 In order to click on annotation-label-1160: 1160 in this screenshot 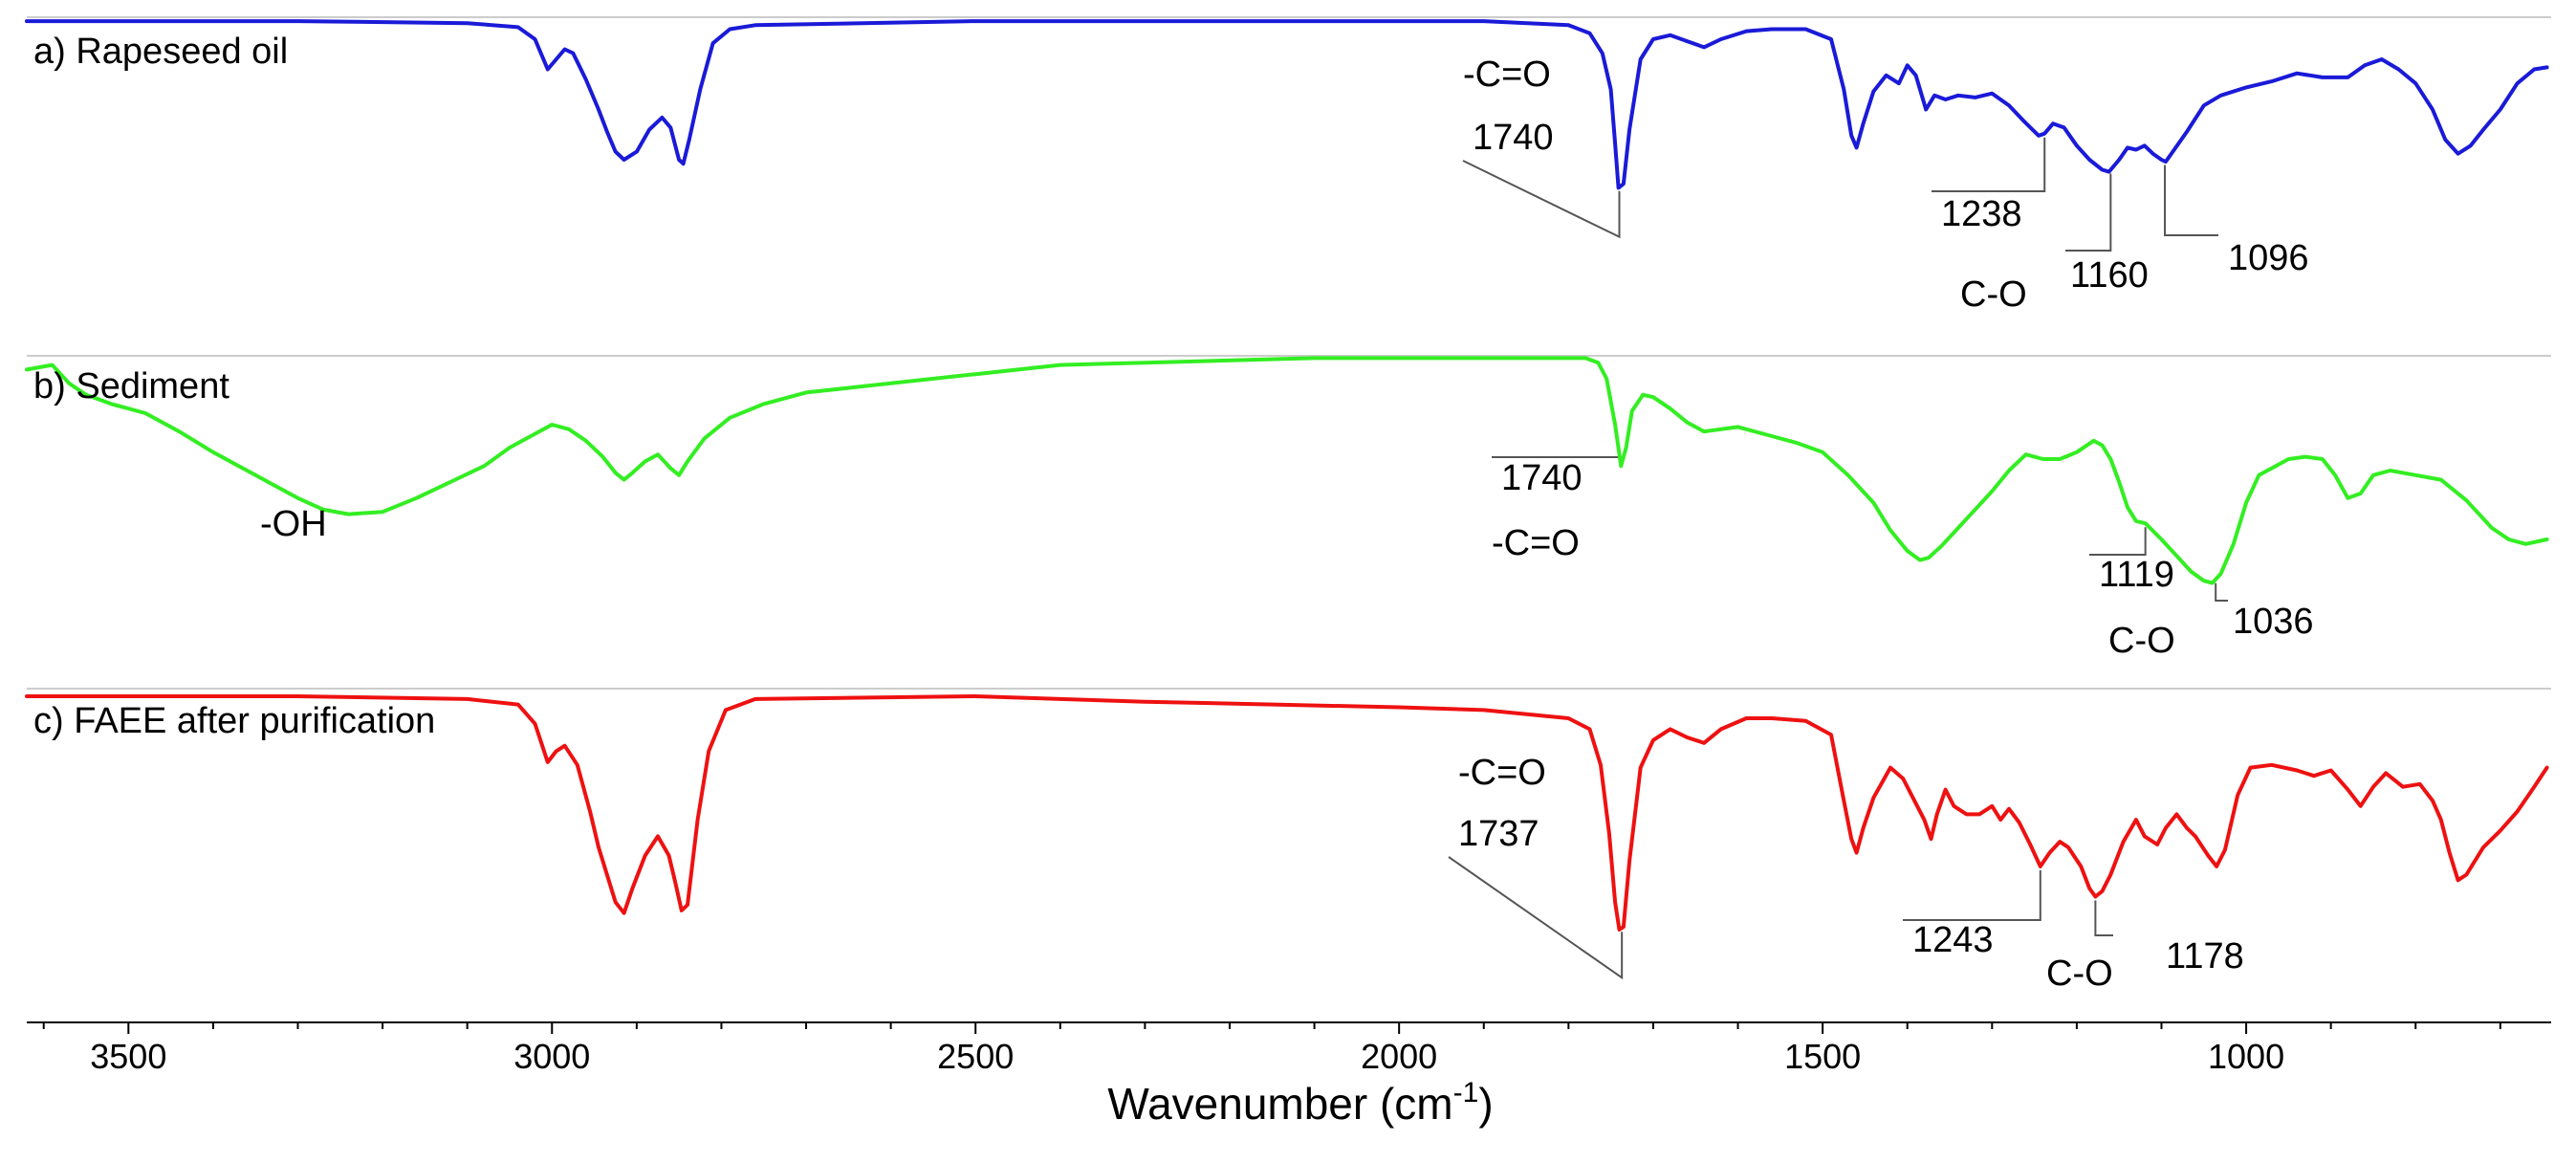, I will do `click(2109, 275)`.